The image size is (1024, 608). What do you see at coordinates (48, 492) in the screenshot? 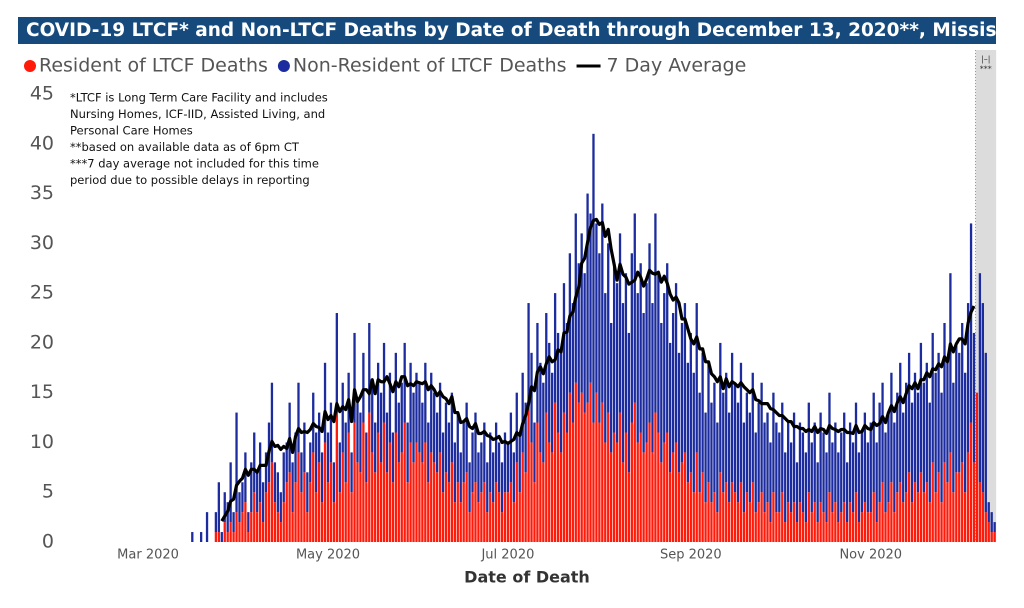
I see `y-tick-label: 5` at bounding box center [48, 492].